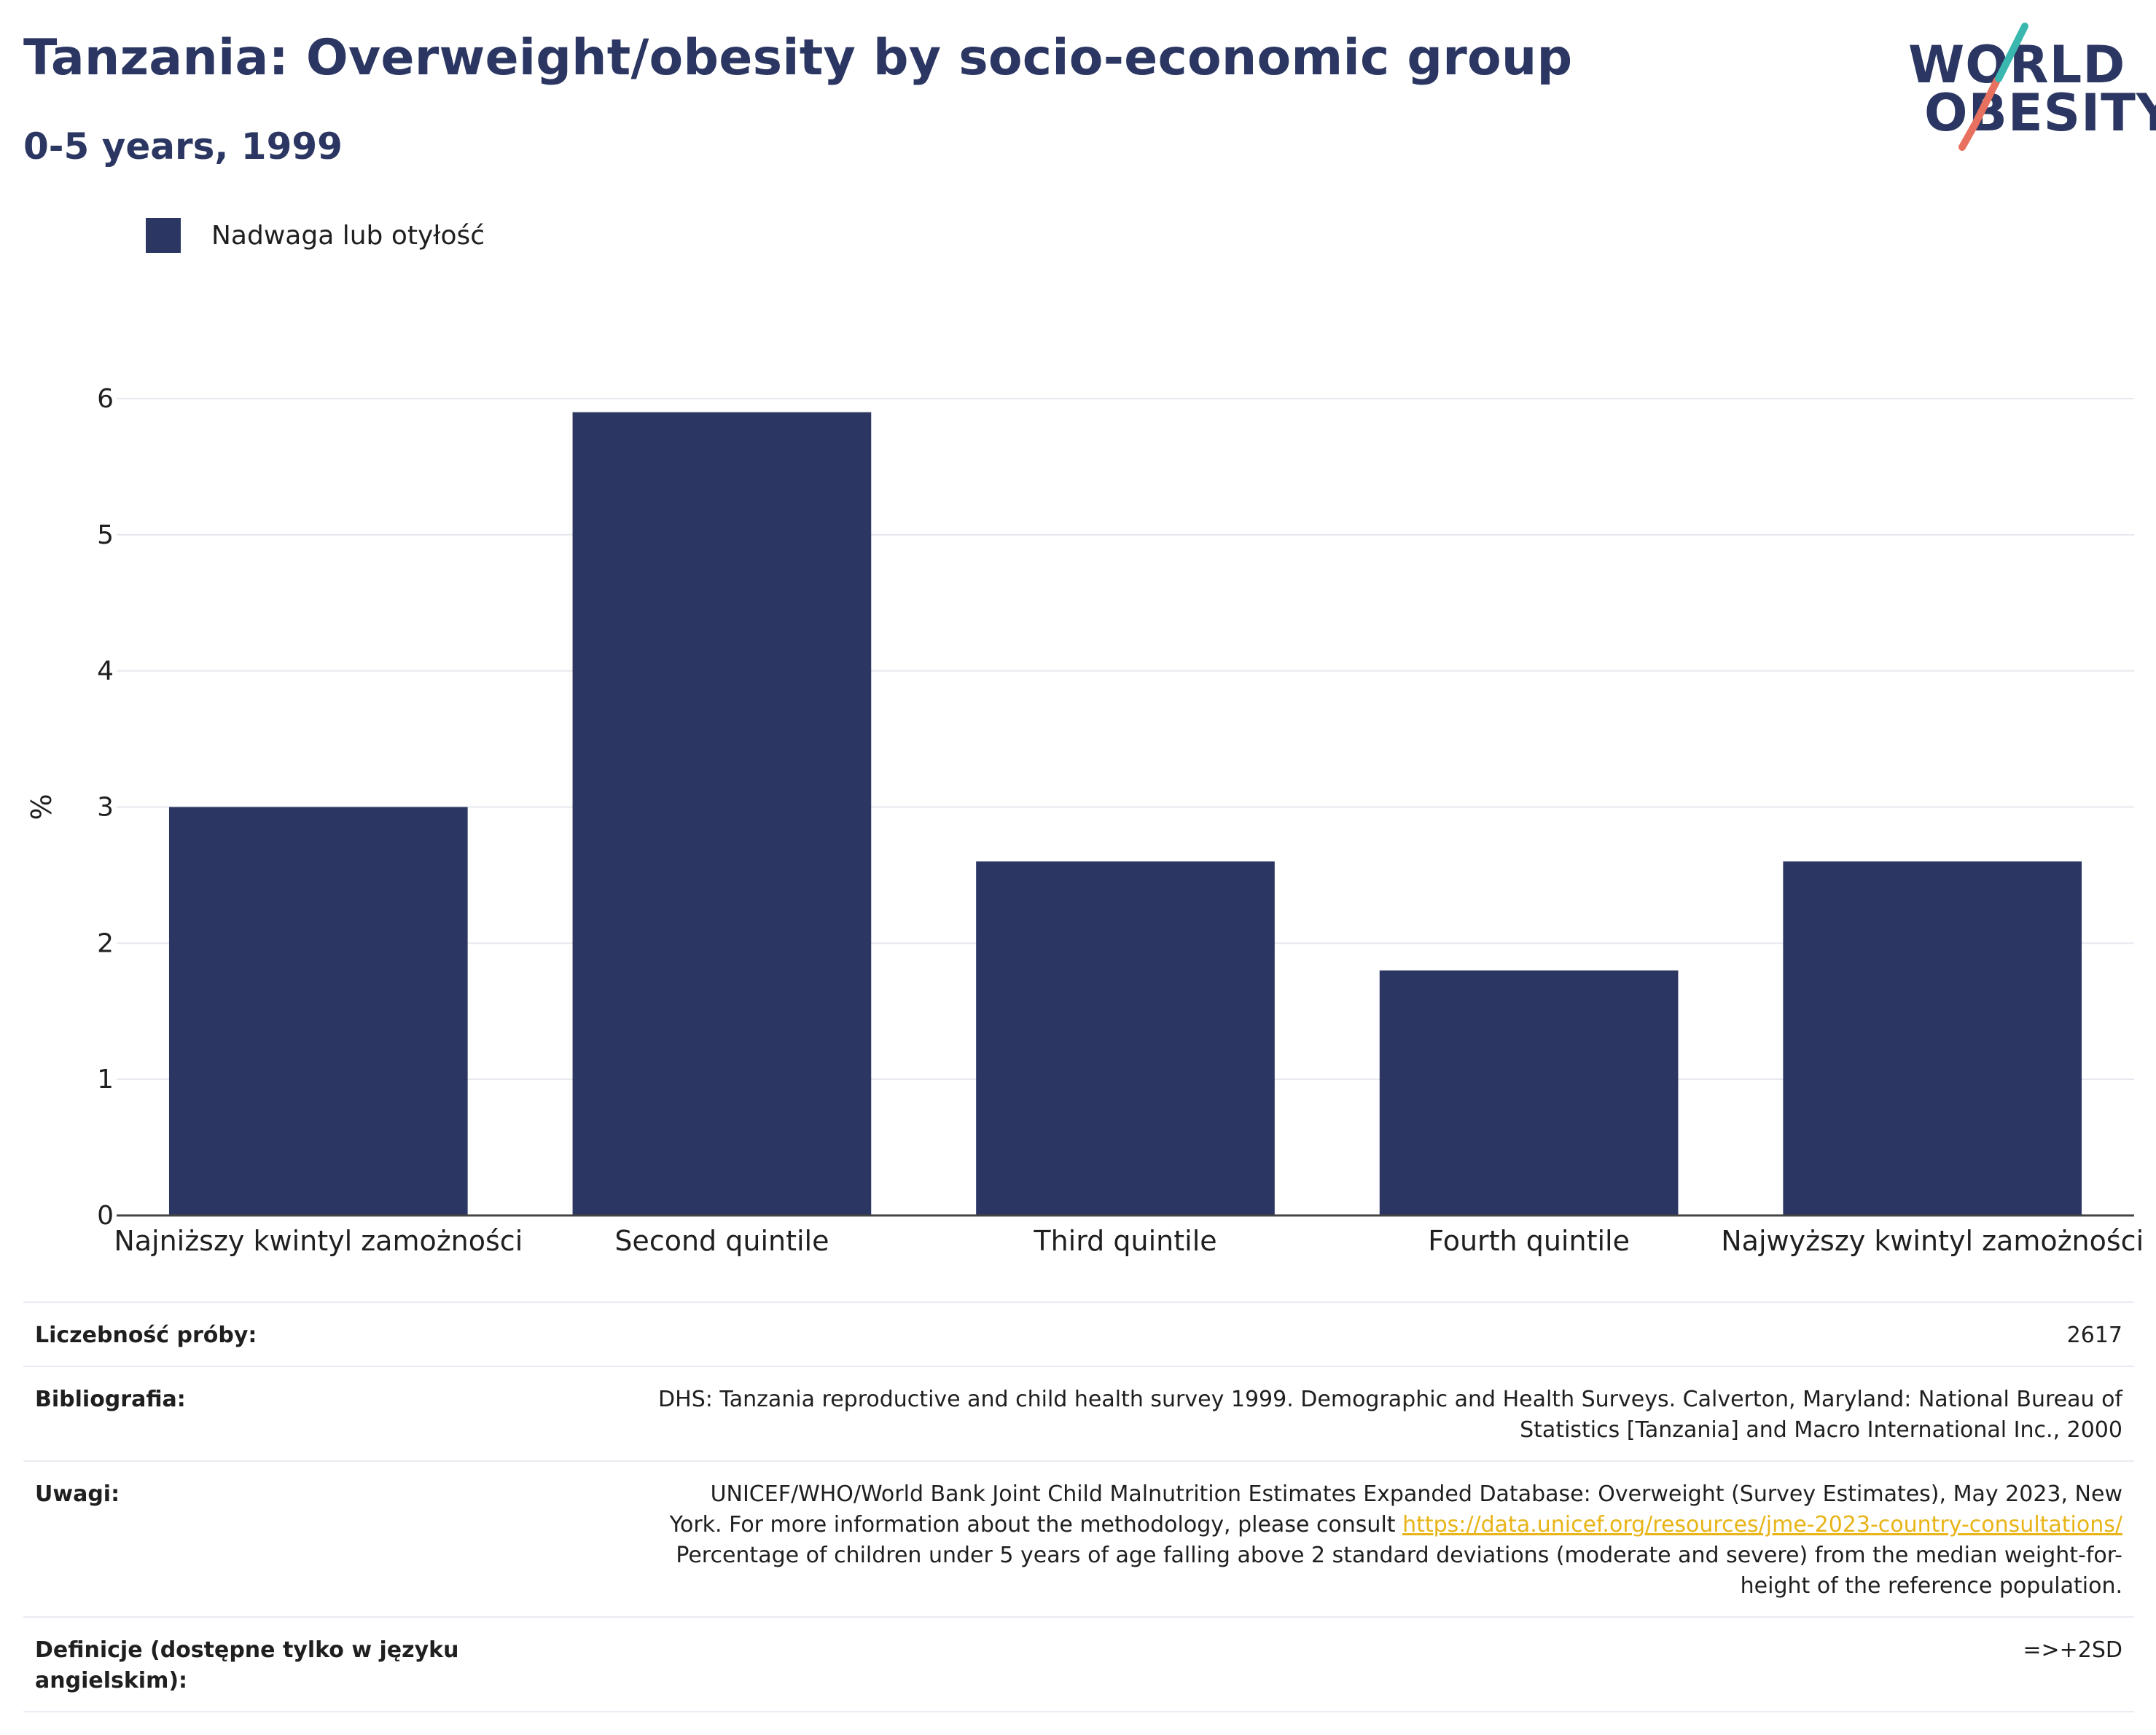 The image size is (2156, 1735). I want to click on y-tick-label: 0, so click(105, 1216).